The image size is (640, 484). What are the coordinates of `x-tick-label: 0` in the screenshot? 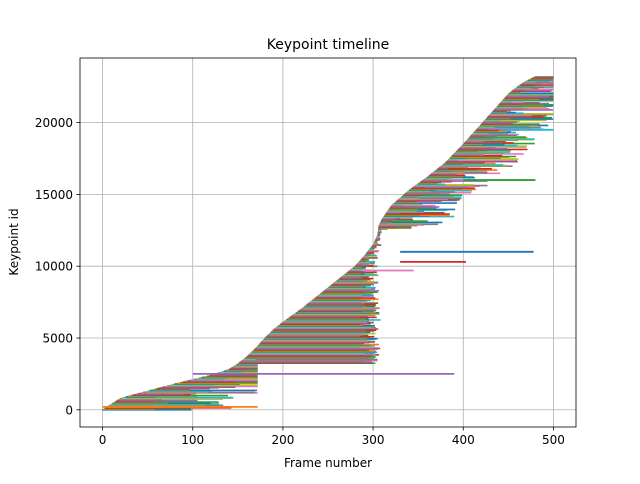 It's located at (103, 440).